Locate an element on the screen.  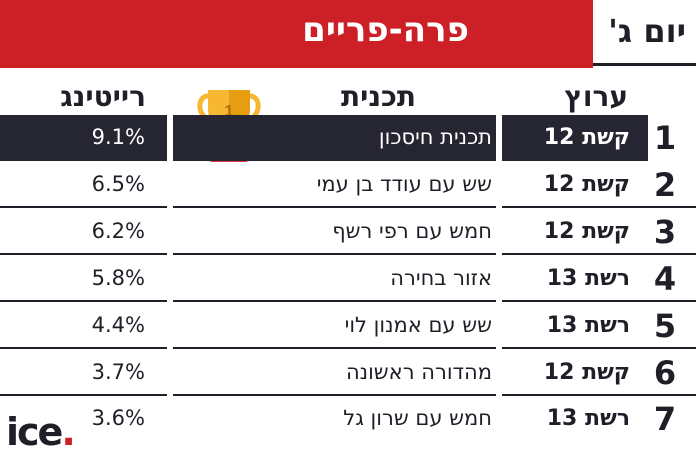
row-show-cell: אזור בחירה is located at coordinates (334, 279).